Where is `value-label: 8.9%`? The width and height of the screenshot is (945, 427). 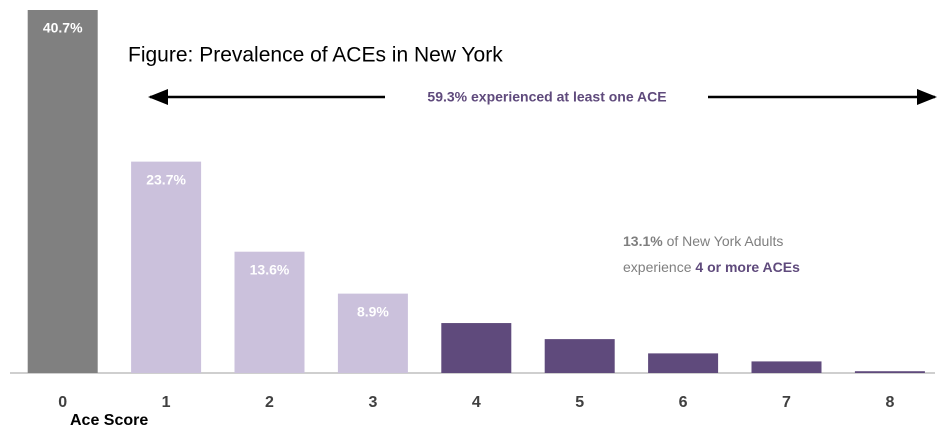
value-label: 8.9% is located at coordinates (373, 311).